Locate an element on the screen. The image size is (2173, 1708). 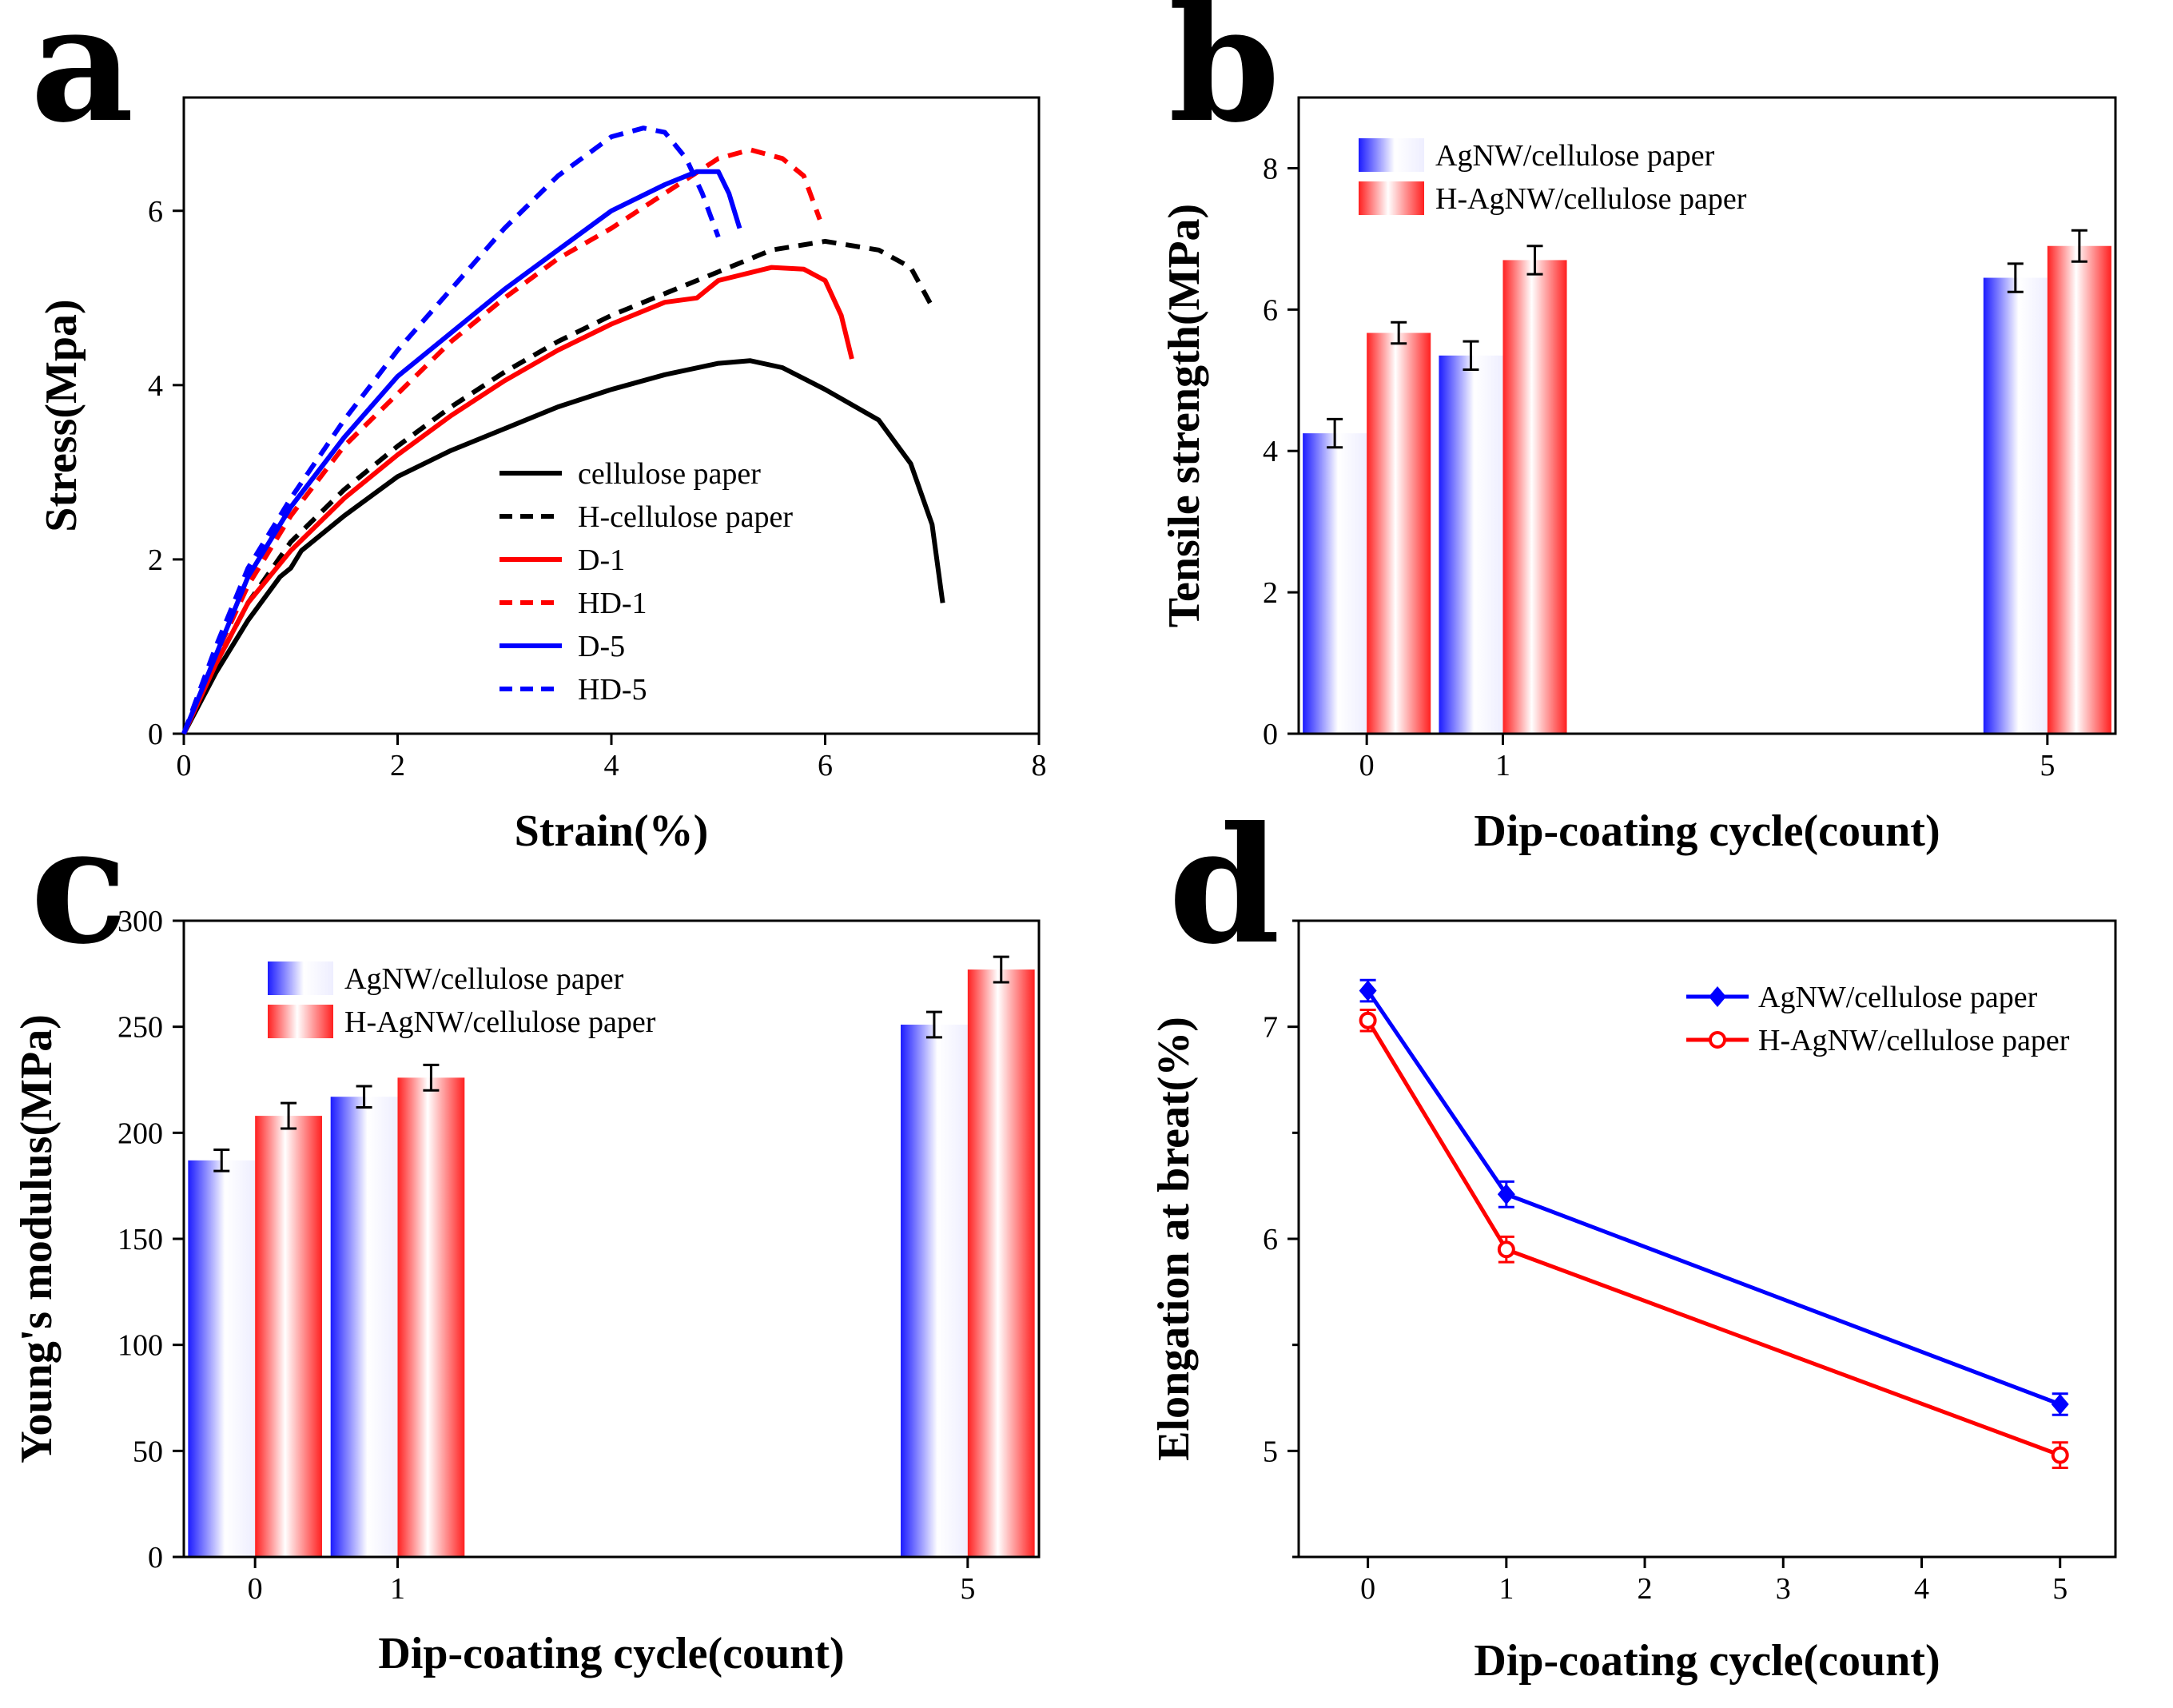
legend-label: cellulose paper is located at coordinates (669, 474).